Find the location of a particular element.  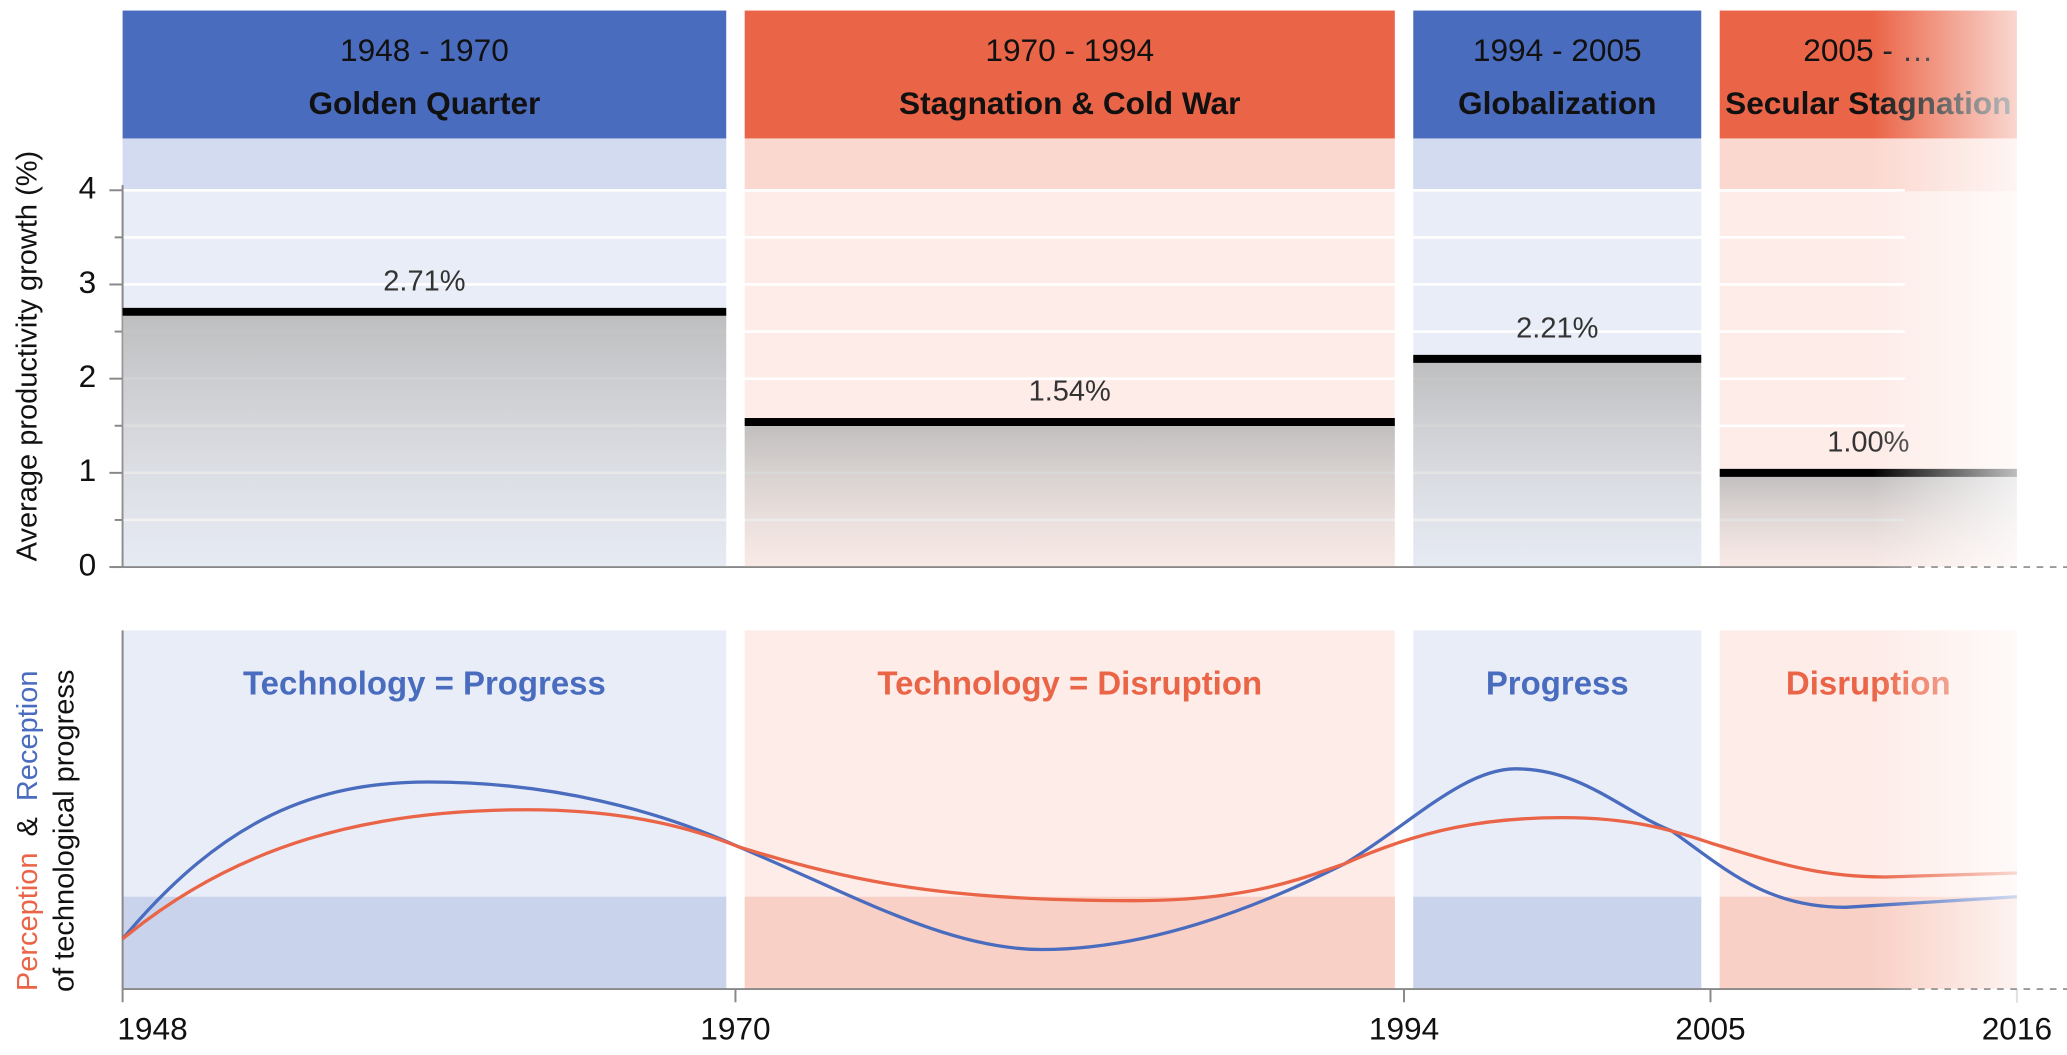

fade-overlay is located at coordinates (1969, 501).